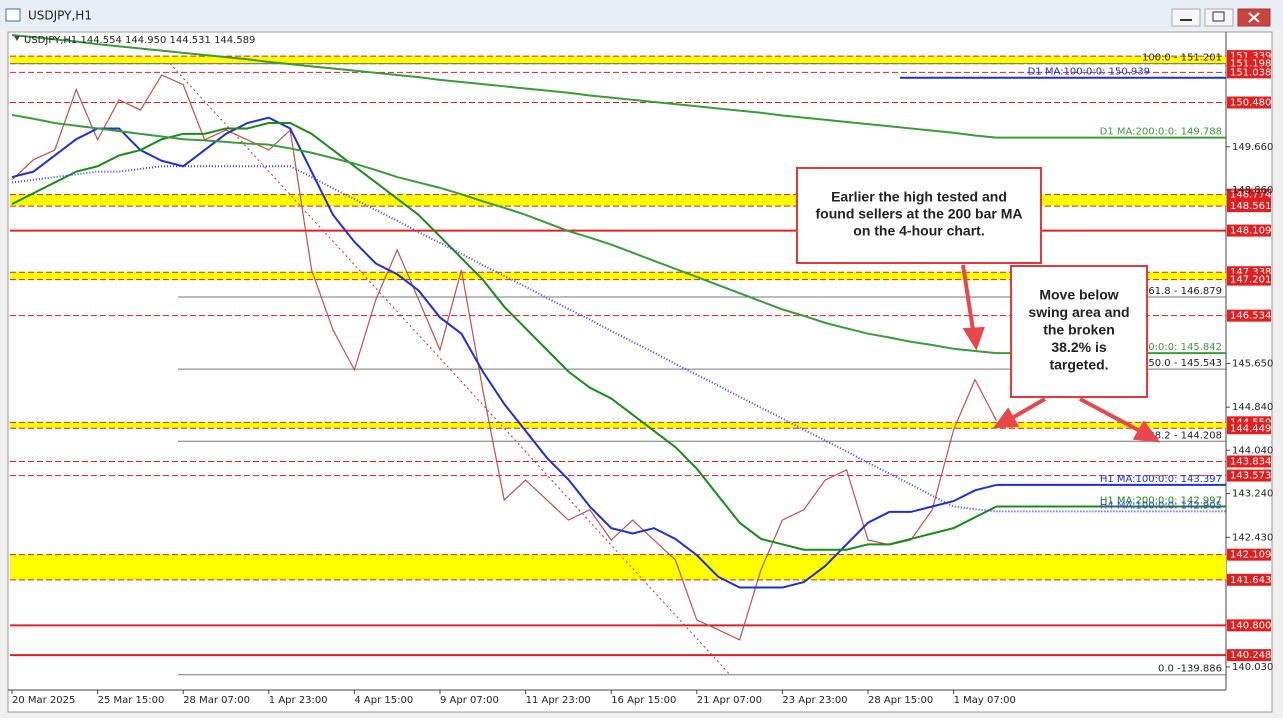 The image size is (1283, 722). Describe the element at coordinates (1252, 494) in the screenshot. I see `y-tick-label: 143.240` at that location.